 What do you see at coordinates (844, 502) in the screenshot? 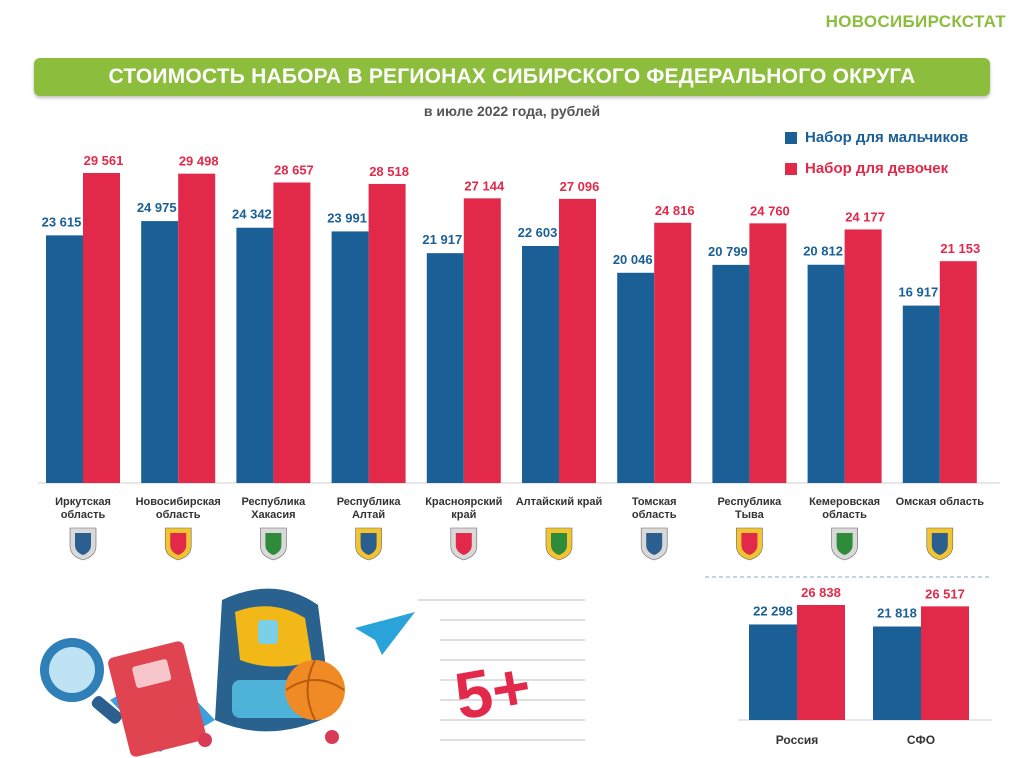
I see `category-label: Кемеровская` at bounding box center [844, 502].